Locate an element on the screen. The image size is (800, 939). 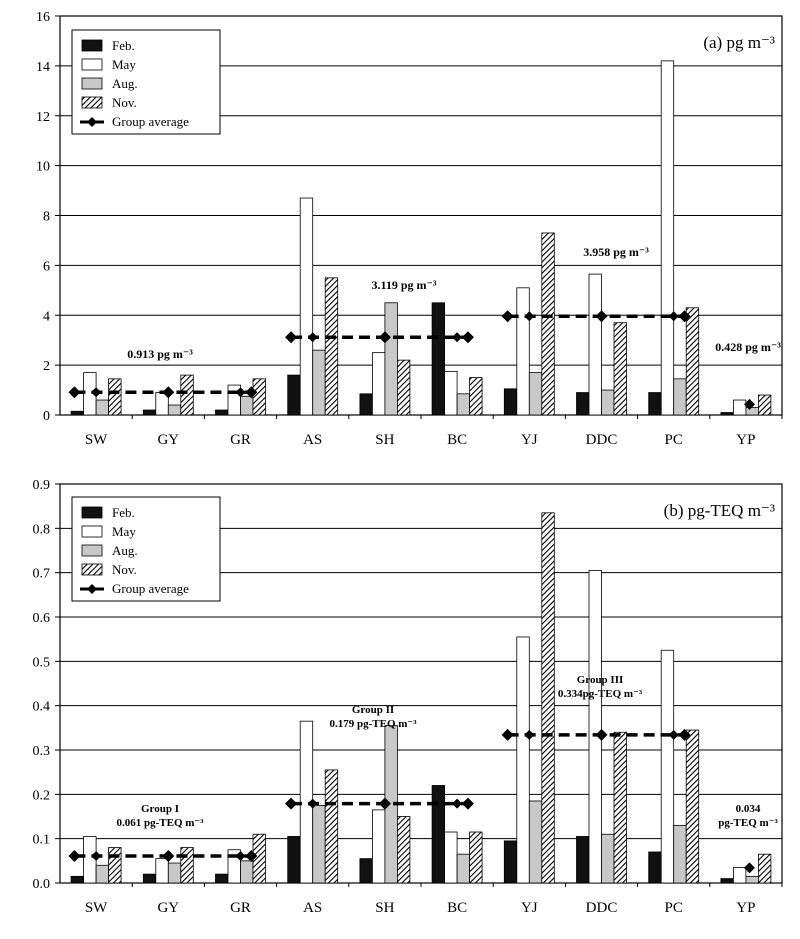
x-tick-label: YP is located at coordinates (745, 440).